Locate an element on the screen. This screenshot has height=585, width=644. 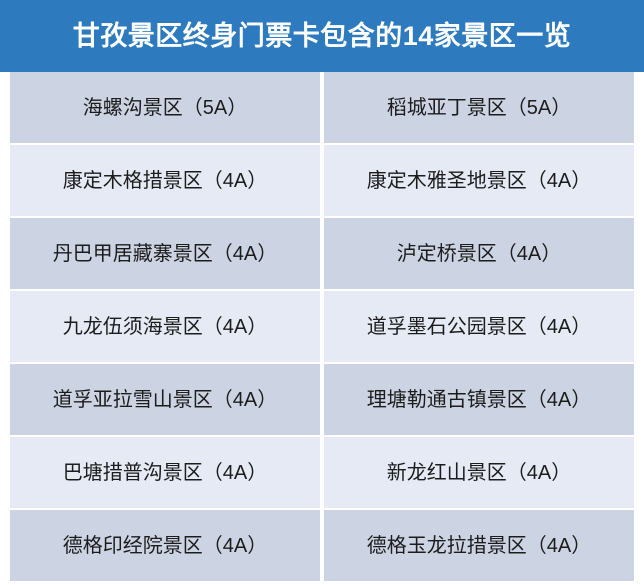
table-cell-right: 稻城亚丁景区（5A） is located at coordinates (479, 107).